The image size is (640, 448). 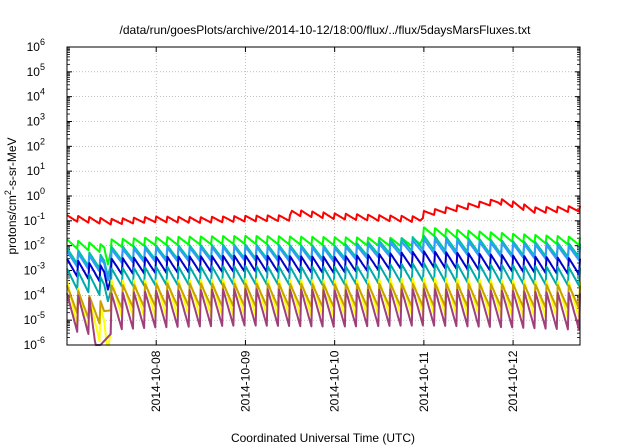 I want to click on y-tick-label: 10⁻⁶, so click(x=34, y=343).